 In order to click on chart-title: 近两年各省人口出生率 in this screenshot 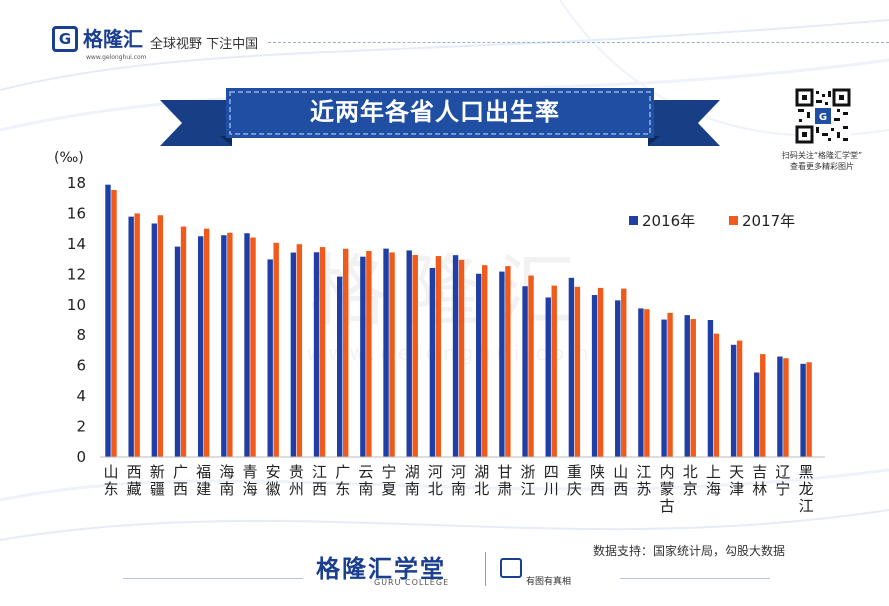, I will do `click(435, 112)`.